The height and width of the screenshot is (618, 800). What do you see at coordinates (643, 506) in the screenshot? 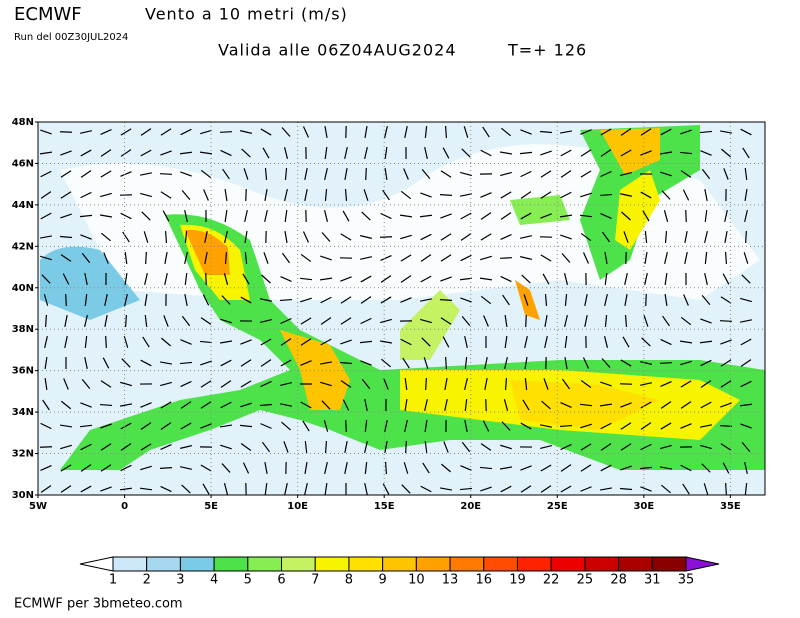
I see `lon-label: 30E` at bounding box center [643, 506].